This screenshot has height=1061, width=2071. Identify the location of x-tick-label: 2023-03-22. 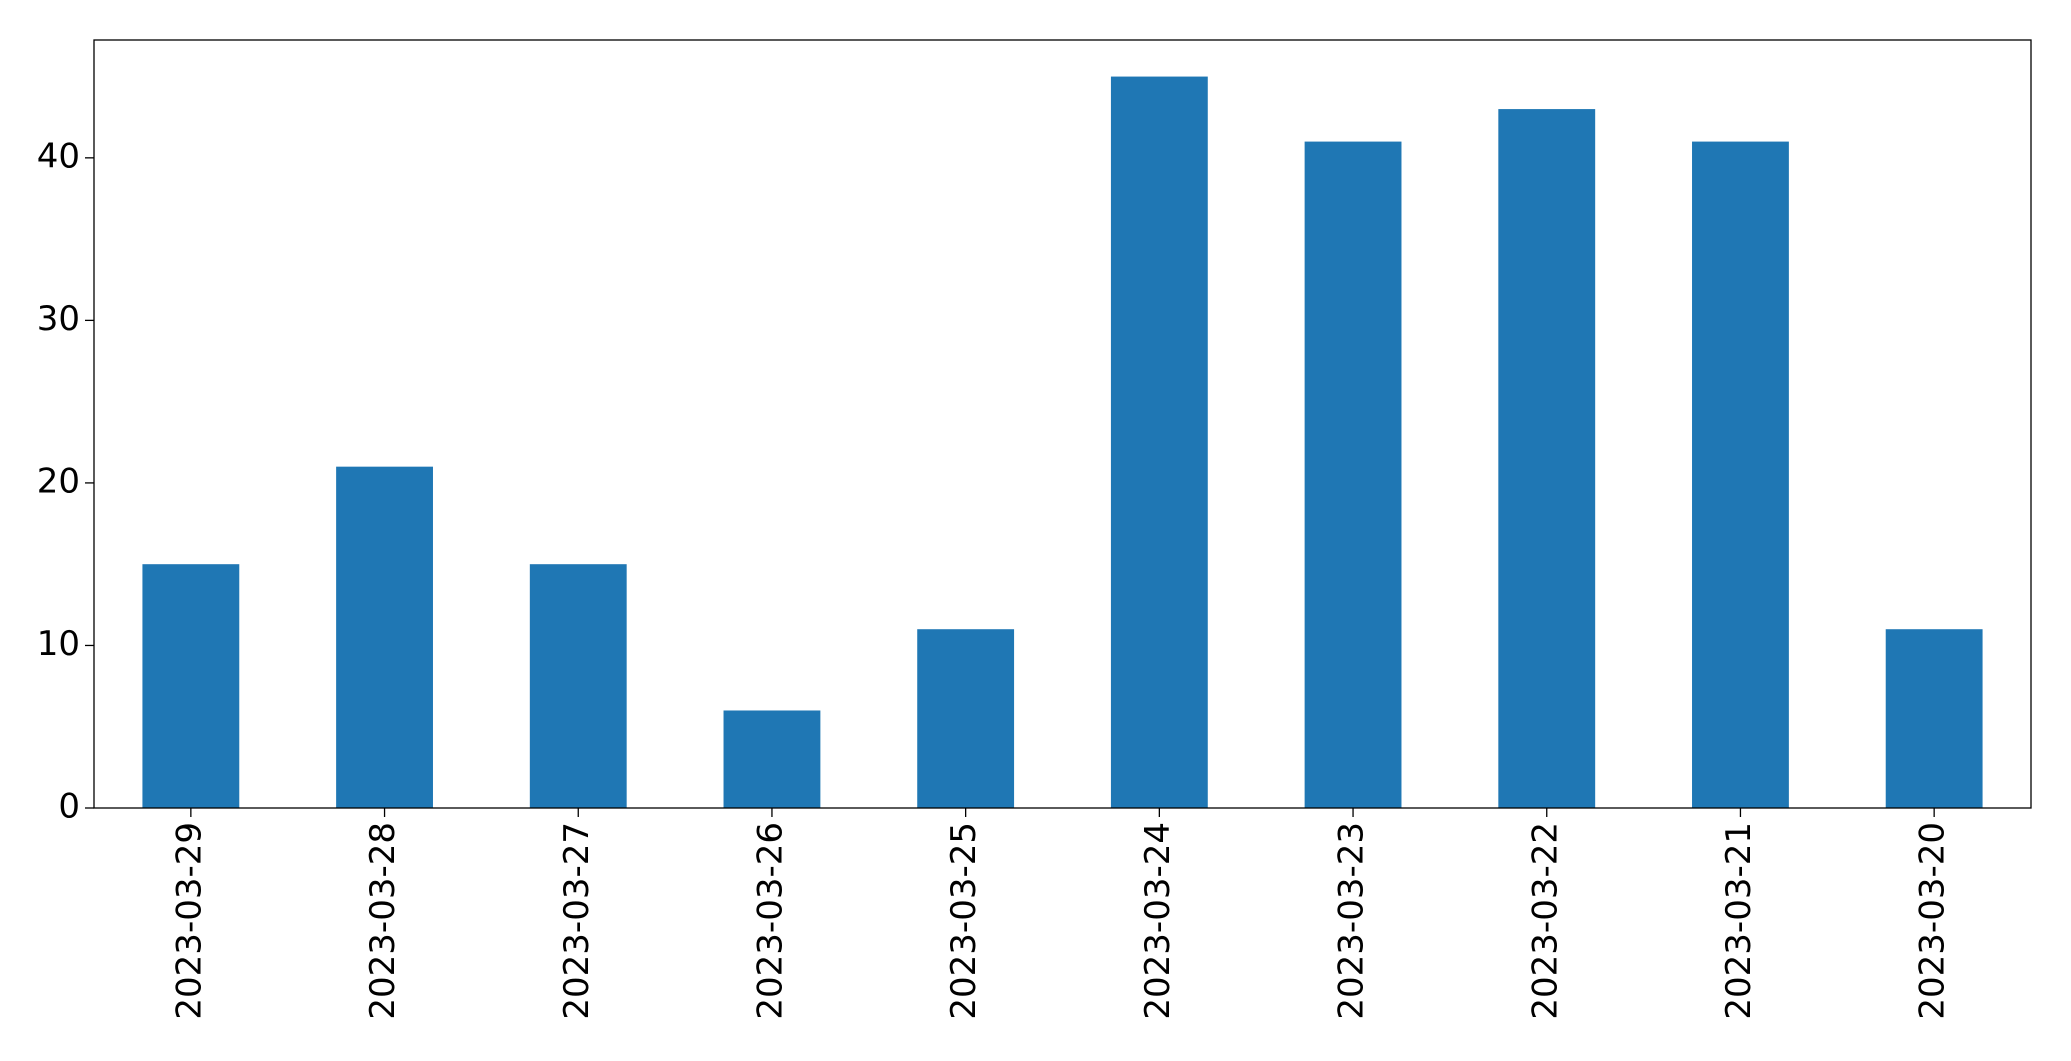
(1545, 921).